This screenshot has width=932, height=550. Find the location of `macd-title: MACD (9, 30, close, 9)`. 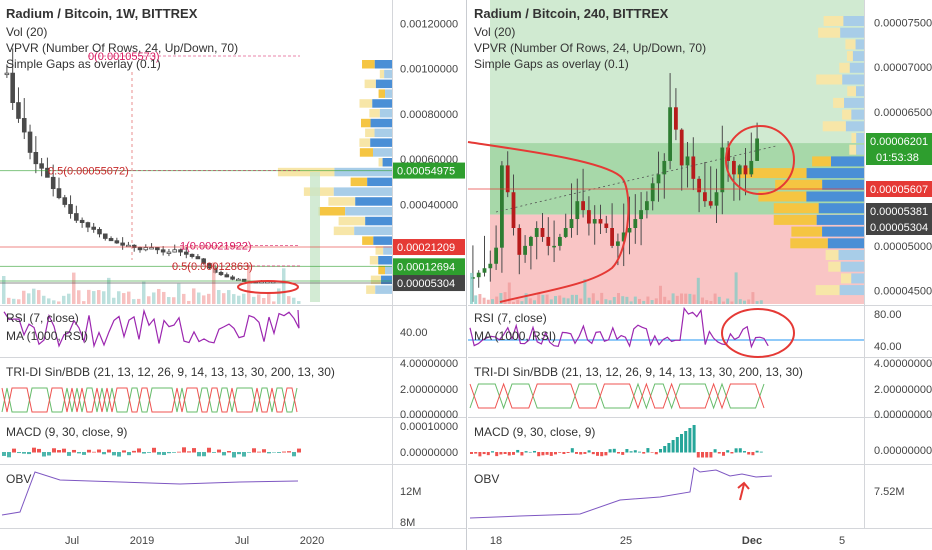

macd-title: MACD (9, 30, close, 9) is located at coordinates (66, 432).